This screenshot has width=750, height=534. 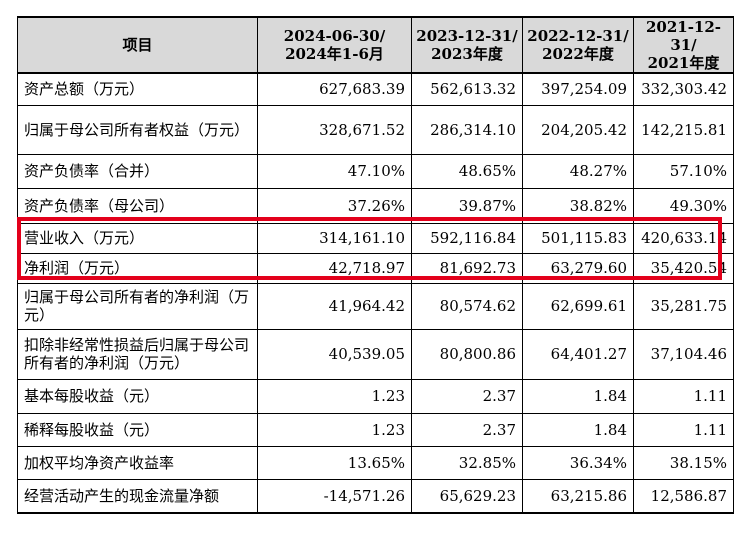 I want to click on cell-value: 328,671.52, so click(x=334, y=129).